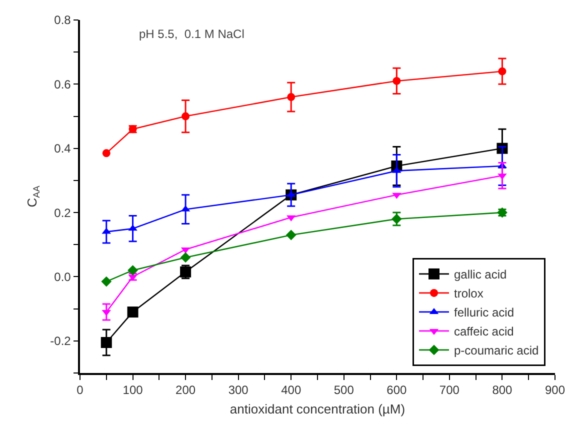 The width and height of the screenshot is (570, 428). Describe the element at coordinates (484, 313) in the screenshot. I see `legend-label: felluric acid` at that location.